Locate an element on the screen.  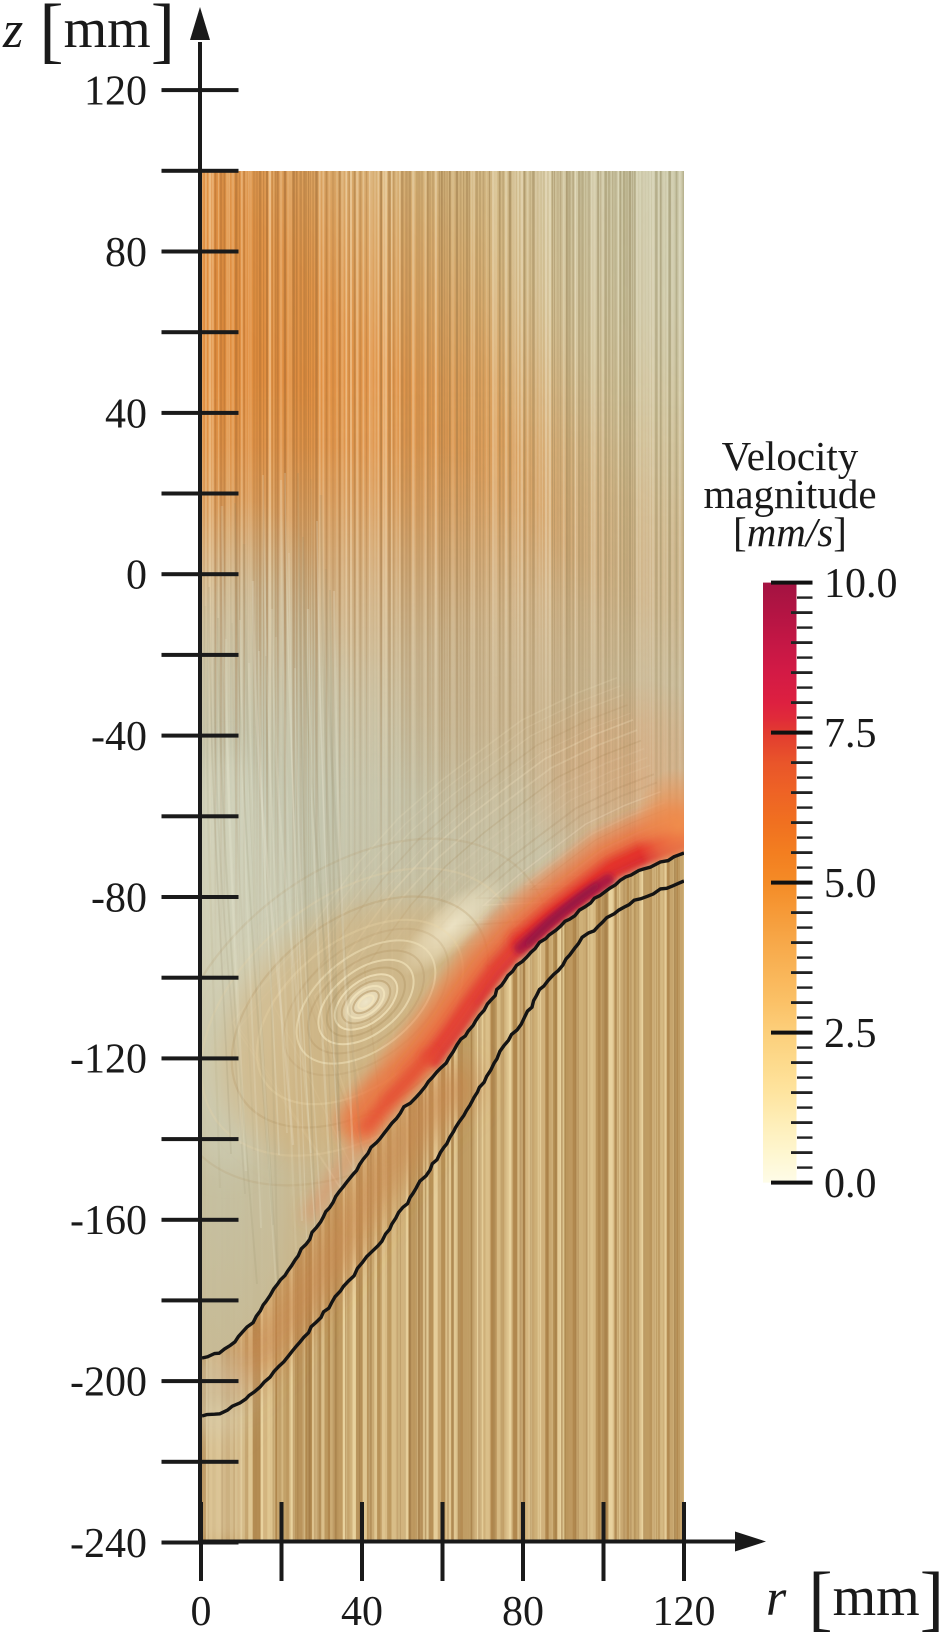
svg-text:r[mm]: r [mm] is located at coordinates (855, 1597).